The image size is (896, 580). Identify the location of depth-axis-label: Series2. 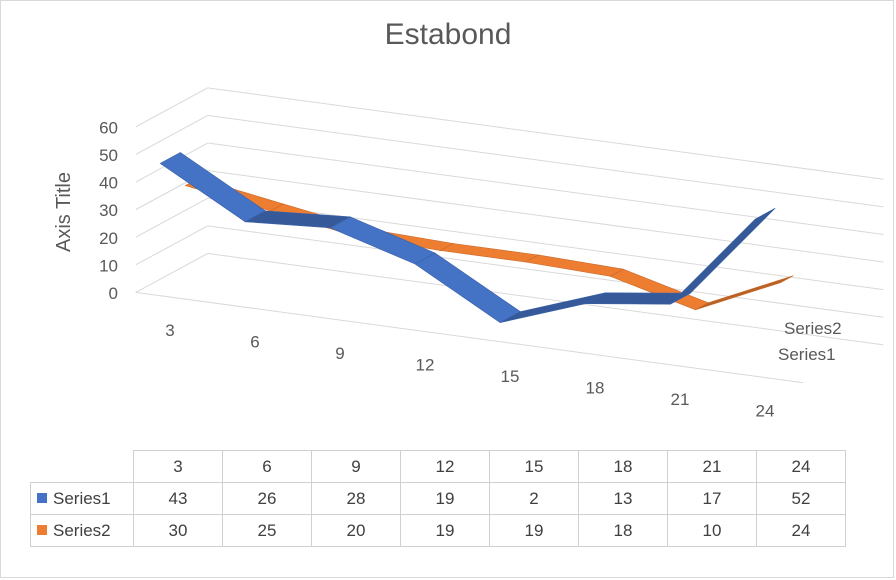
(813, 328).